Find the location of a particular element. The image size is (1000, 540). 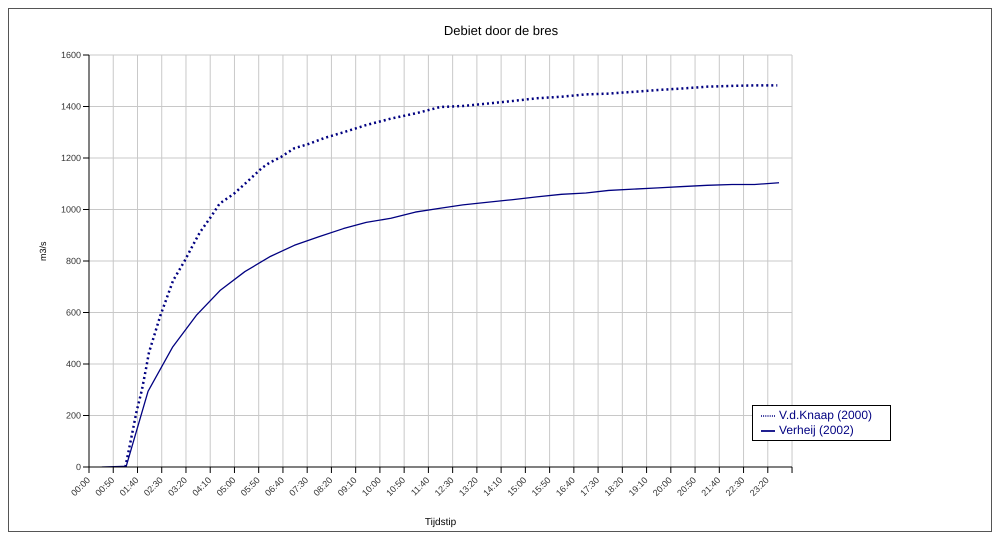

y-tick-label: 0 is located at coordinates (78, 467).